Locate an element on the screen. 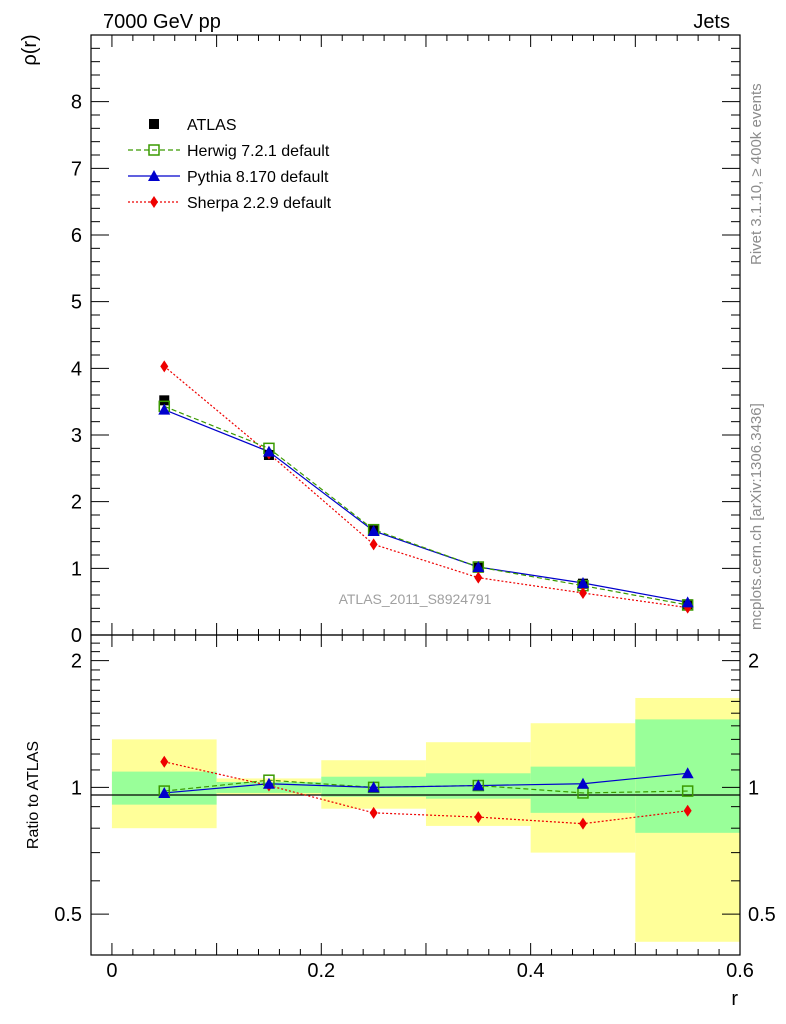 Image resolution: width=786 pixels, height=1024 pixels. y-tick-label-right: 1 is located at coordinates (753, 788).